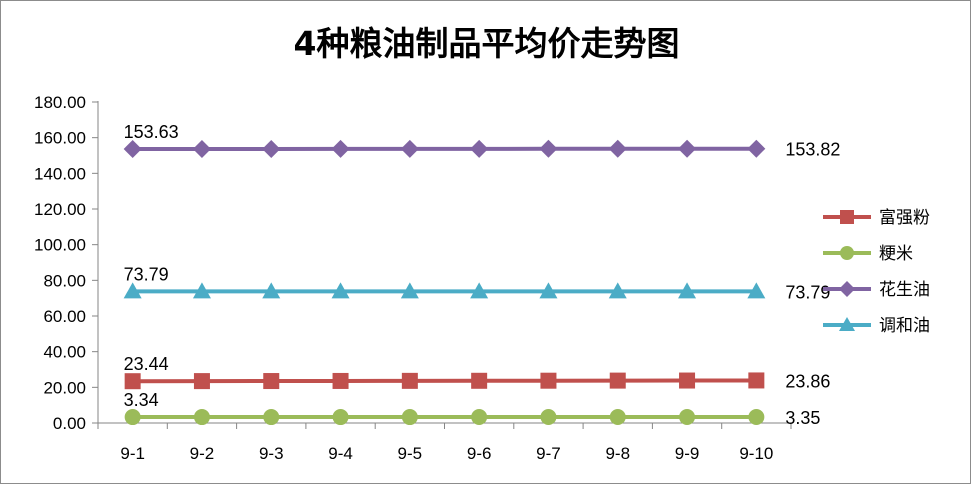 The width and height of the screenshot is (971, 484). Describe the element at coordinates (756, 453) in the screenshot. I see `x-tick-label: 9-10` at that location.